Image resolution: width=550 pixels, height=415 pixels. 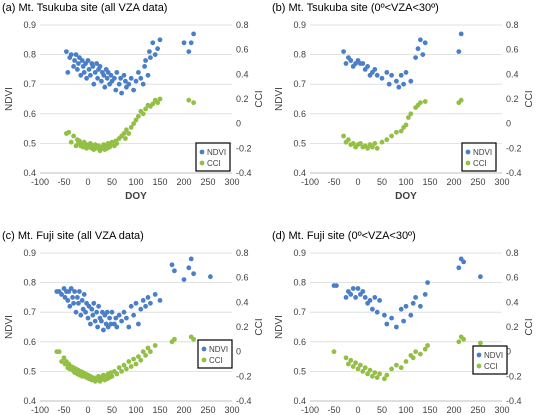 I want to click on legend: NDVI CCI, so click(x=213, y=157).